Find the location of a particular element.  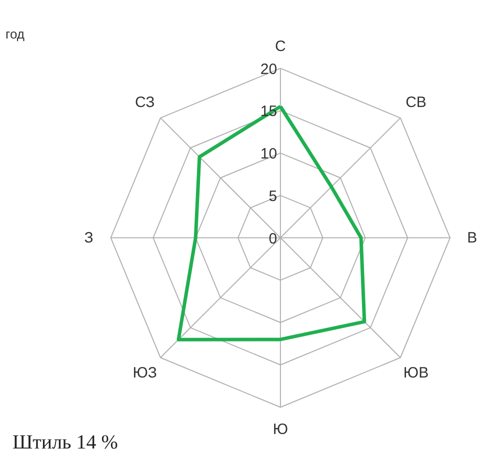

y-tick-label: 10 is located at coordinates (269, 154).